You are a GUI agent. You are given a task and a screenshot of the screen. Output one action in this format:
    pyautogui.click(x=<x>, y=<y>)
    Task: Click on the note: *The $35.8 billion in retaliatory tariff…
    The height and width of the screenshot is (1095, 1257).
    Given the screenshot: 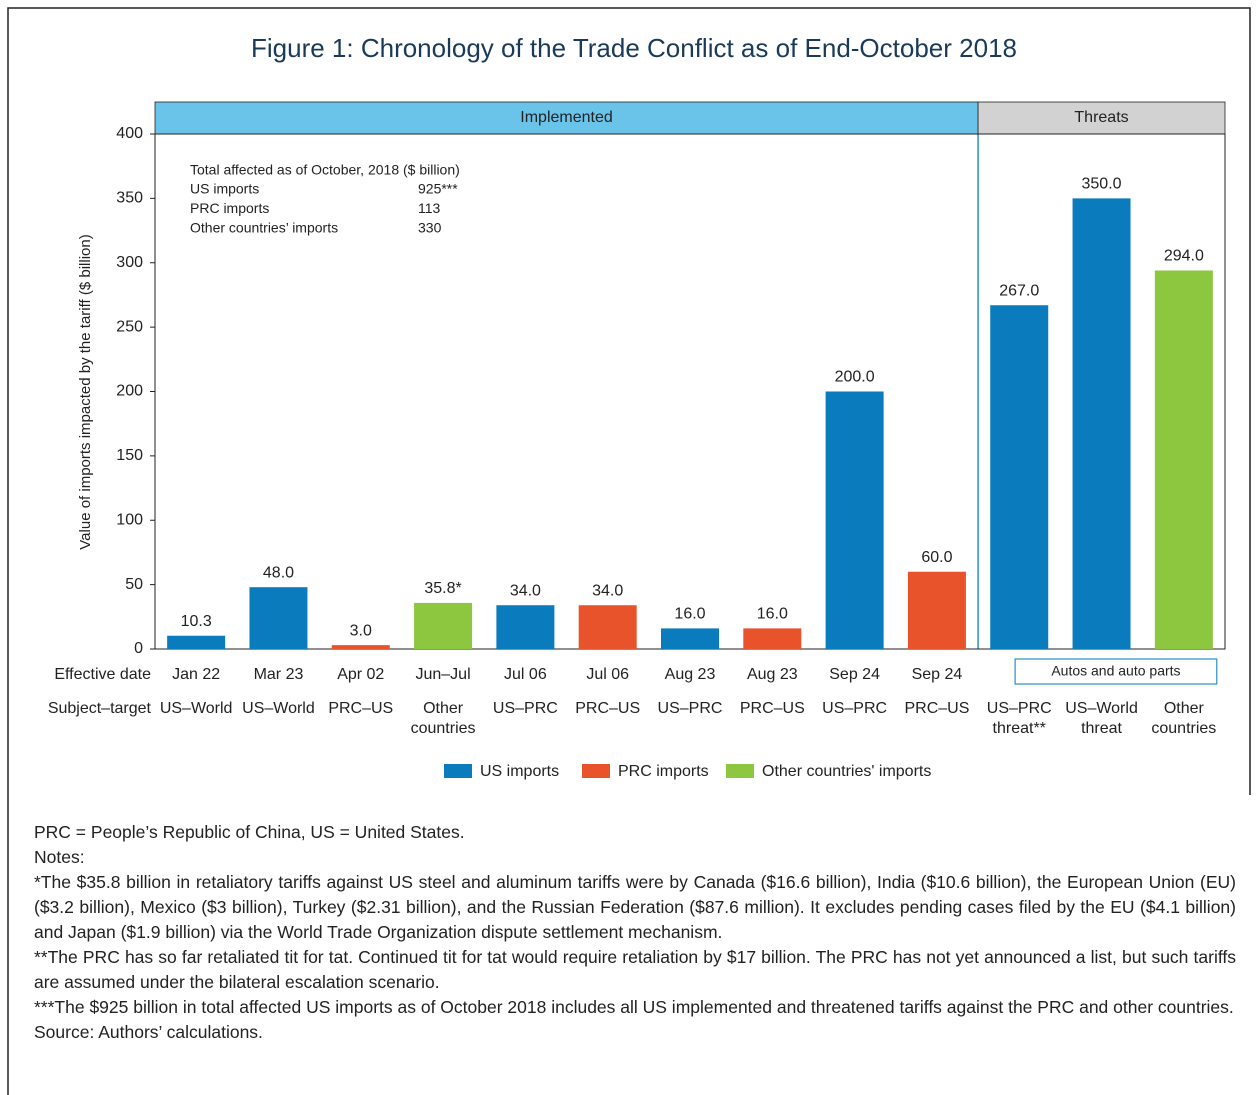 What is the action you would take?
    pyautogui.click(x=635, y=907)
    